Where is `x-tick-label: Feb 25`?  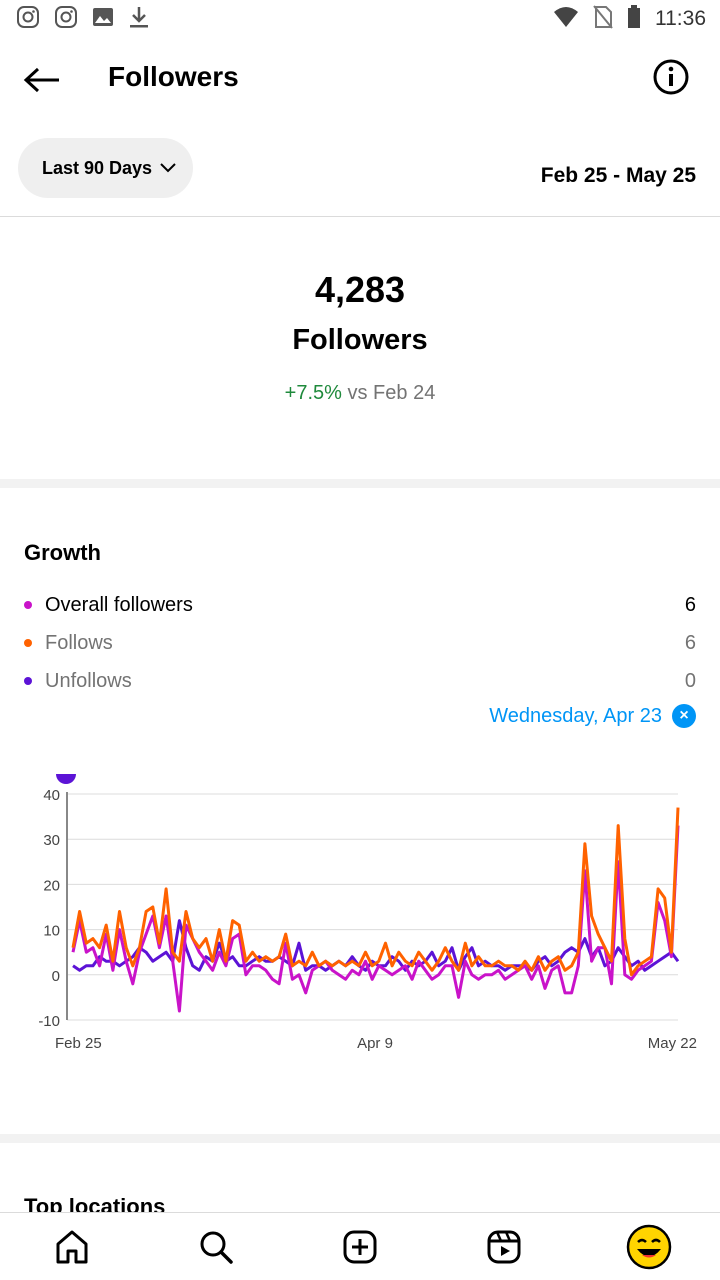
x-tick-label: Feb 25 is located at coordinates (78, 1043).